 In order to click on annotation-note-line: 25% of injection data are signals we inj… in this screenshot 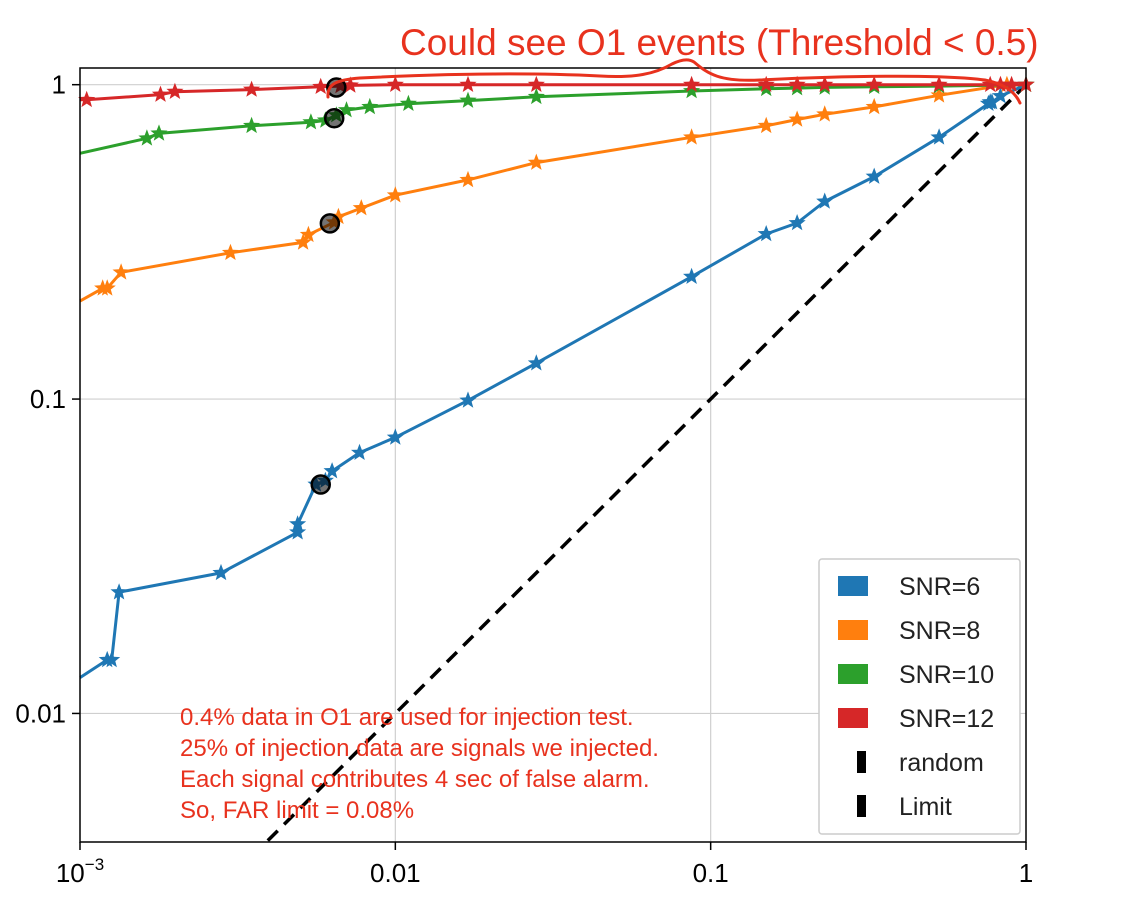, I will do `click(419, 748)`.